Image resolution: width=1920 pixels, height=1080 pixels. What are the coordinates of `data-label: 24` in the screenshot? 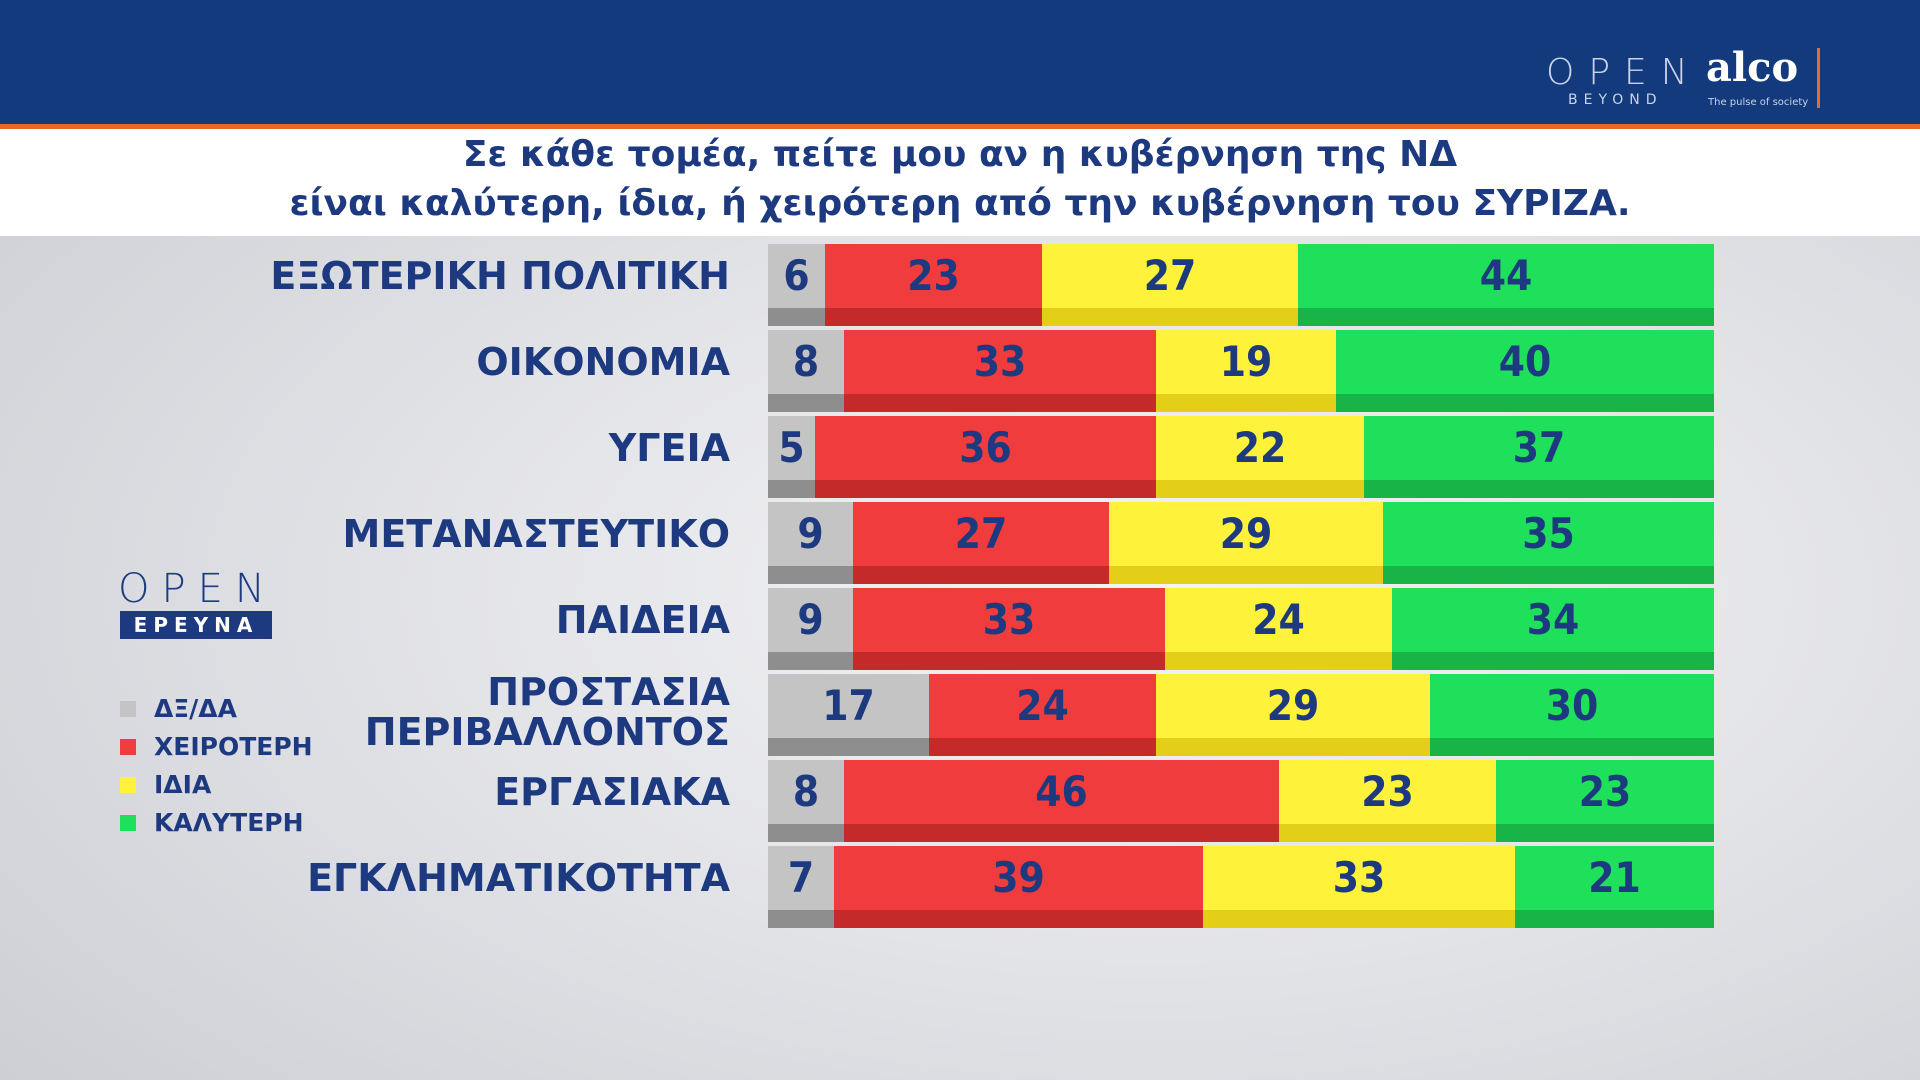 It's located at (1042, 705).